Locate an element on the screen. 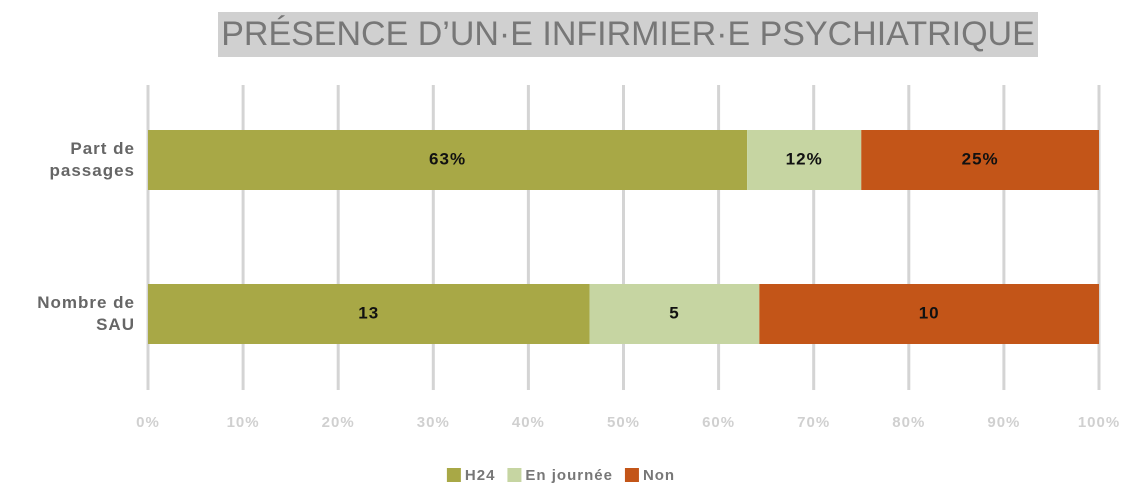  data-label: 63% is located at coordinates (447, 158).